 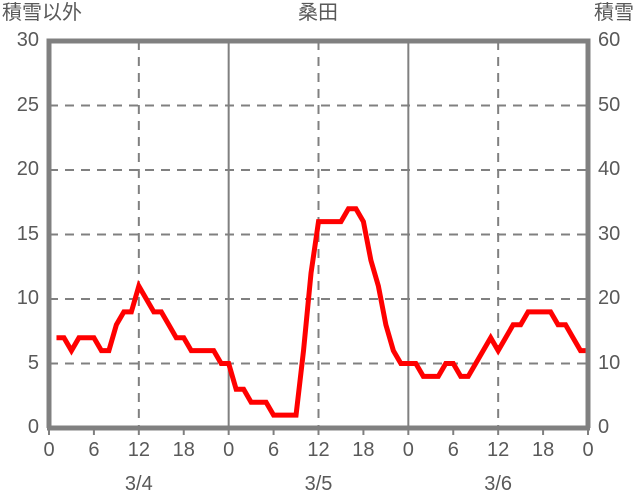 I want to click on right-axis-tick-label: 60, so click(x=609, y=40).